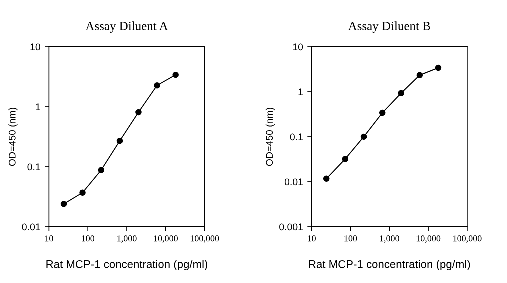 The image size is (507, 283). I want to click on chart-title: Assay Diluent A, so click(127, 28).